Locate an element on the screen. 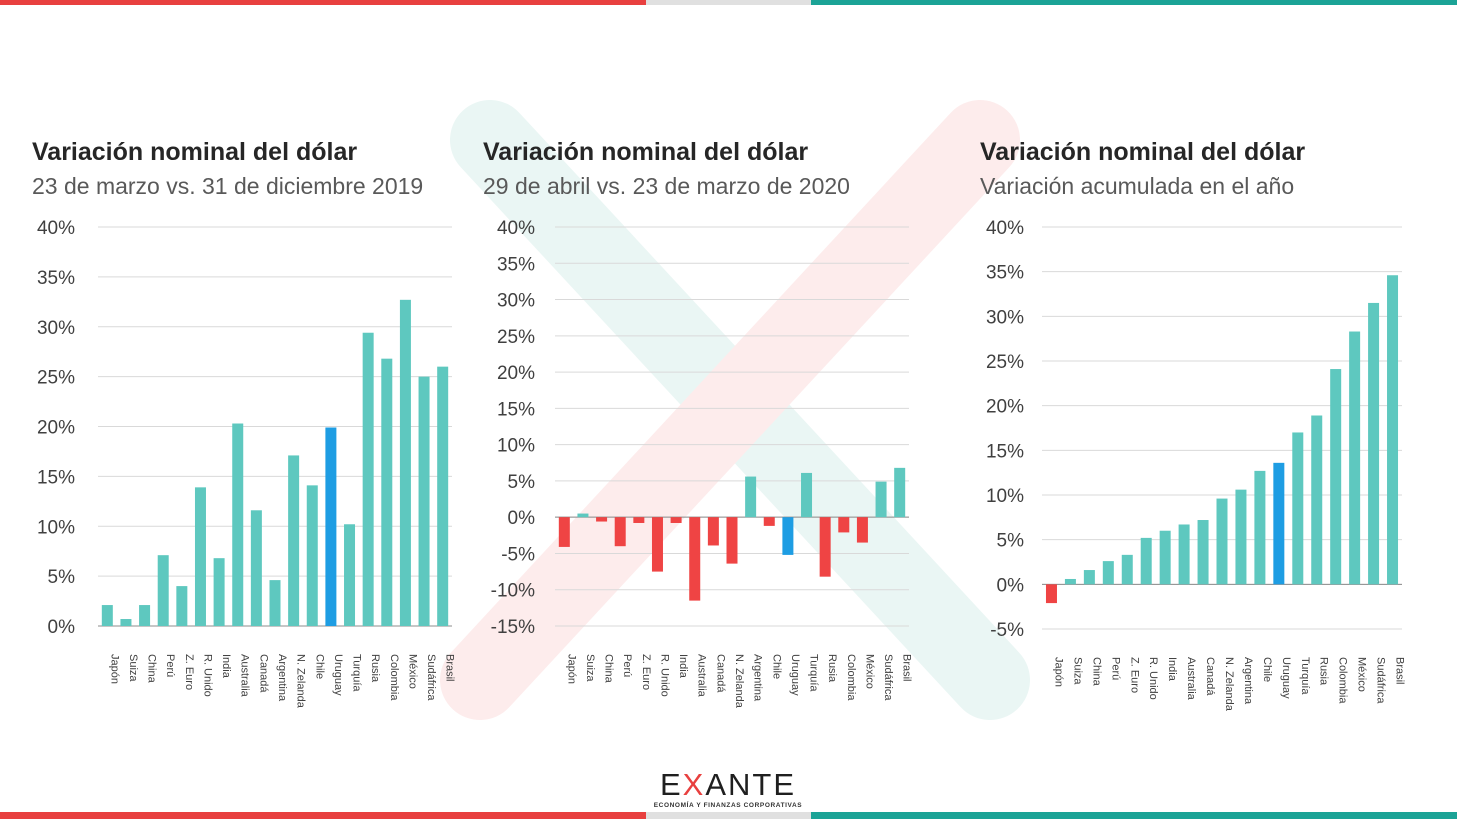 The height and width of the screenshot is (819, 1457). y-tick-label: -5% is located at coordinates (518, 554).